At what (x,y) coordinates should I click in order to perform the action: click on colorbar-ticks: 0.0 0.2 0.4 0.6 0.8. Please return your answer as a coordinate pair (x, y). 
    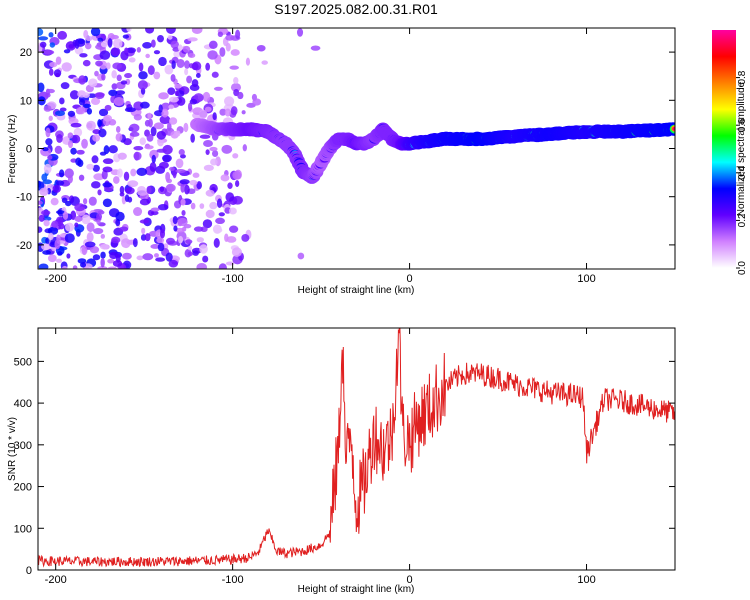
    Looking at the image, I should click on (742, 172).